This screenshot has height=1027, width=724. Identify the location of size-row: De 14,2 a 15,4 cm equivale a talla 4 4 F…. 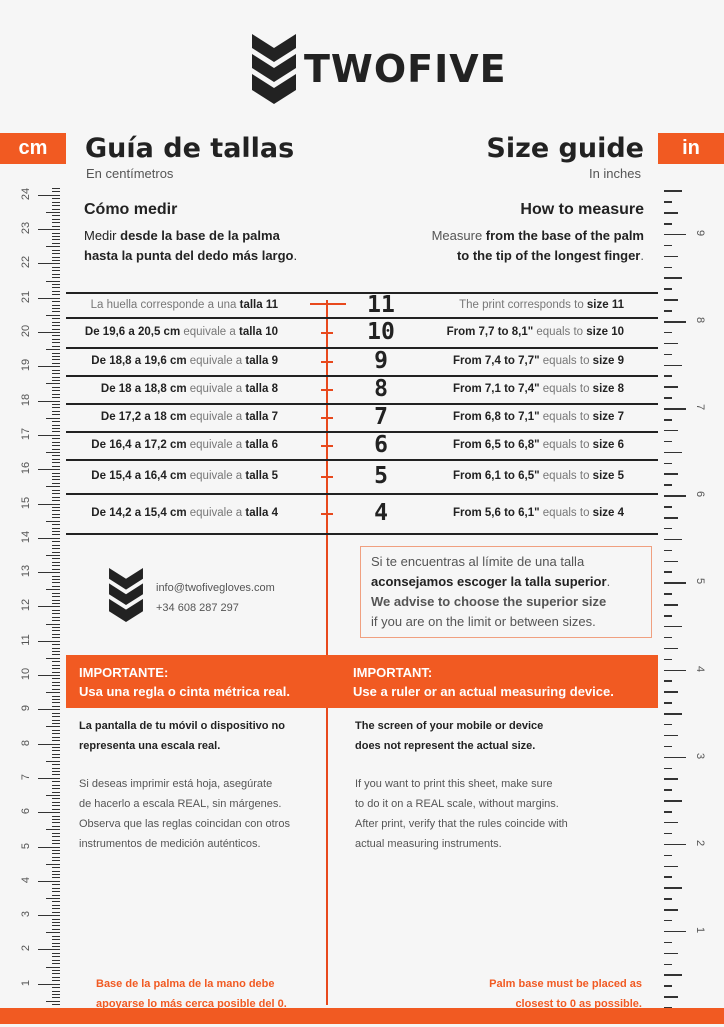
(362, 513).